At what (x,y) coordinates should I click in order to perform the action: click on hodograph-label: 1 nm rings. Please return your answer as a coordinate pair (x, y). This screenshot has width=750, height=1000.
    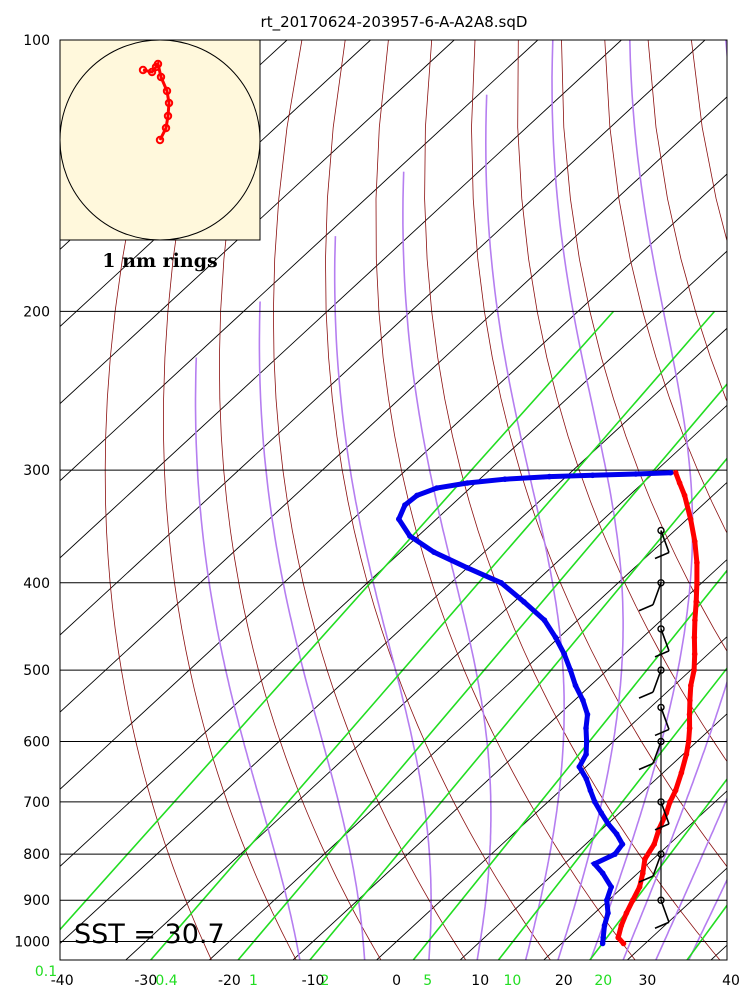
    Looking at the image, I should click on (159, 261).